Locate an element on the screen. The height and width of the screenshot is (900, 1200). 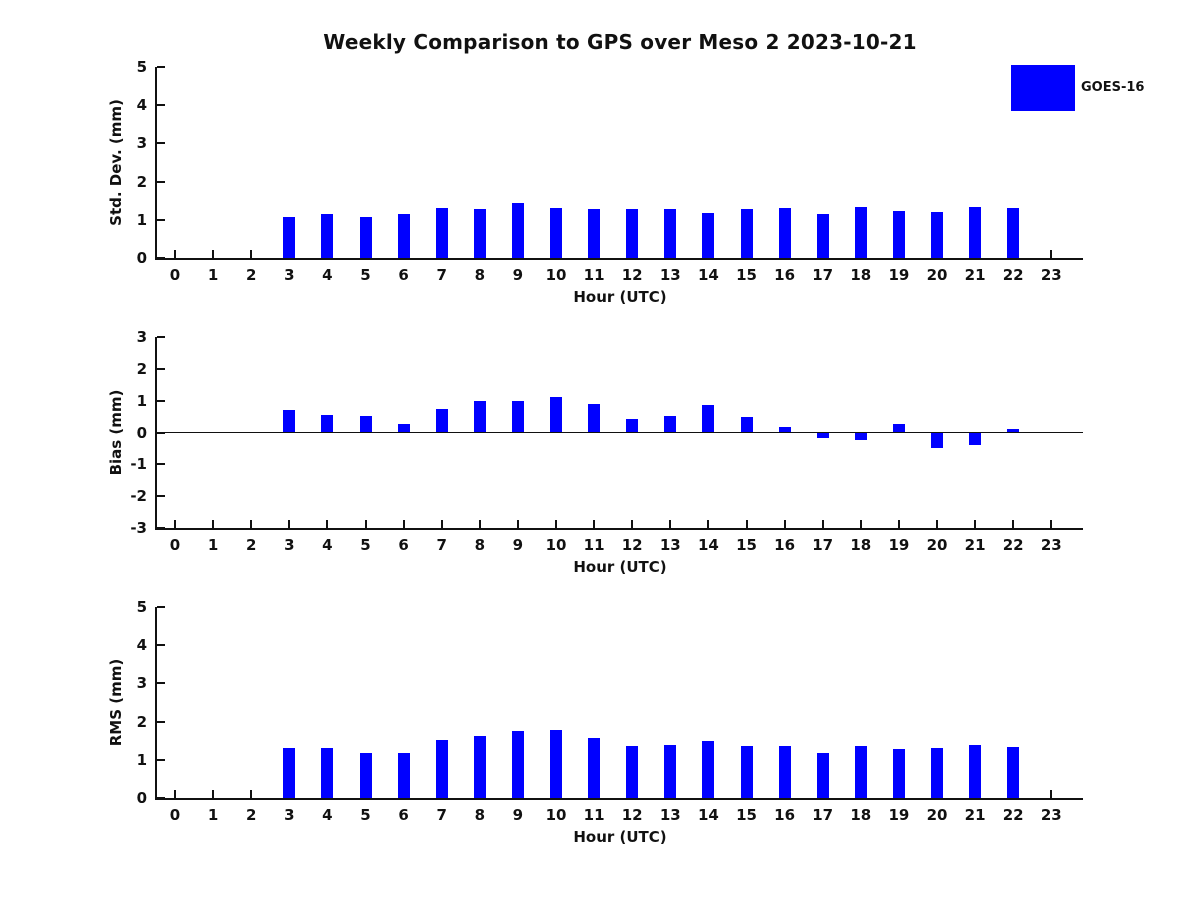
zero-line is located at coordinates (620, 432).